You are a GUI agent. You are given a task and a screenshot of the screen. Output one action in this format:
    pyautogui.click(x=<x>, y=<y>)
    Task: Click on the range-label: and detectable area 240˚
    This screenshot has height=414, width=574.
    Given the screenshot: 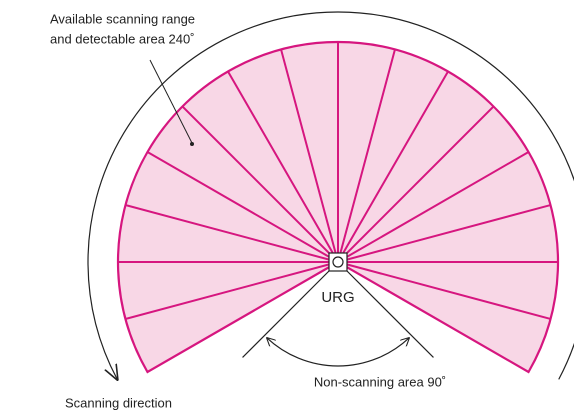 What is the action you would take?
    pyautogui.click(x=122, y=38)
    